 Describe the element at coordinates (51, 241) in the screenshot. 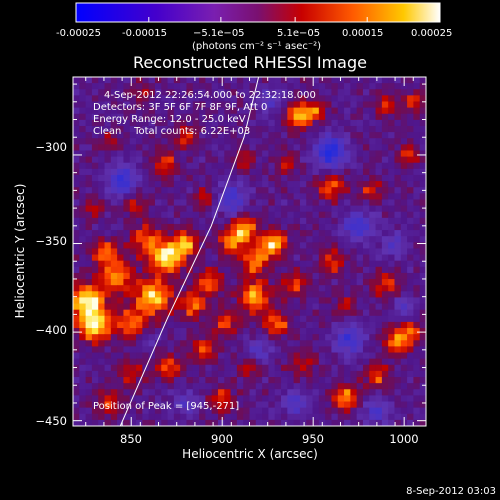

I see `y-tick-label: −350` at that location.